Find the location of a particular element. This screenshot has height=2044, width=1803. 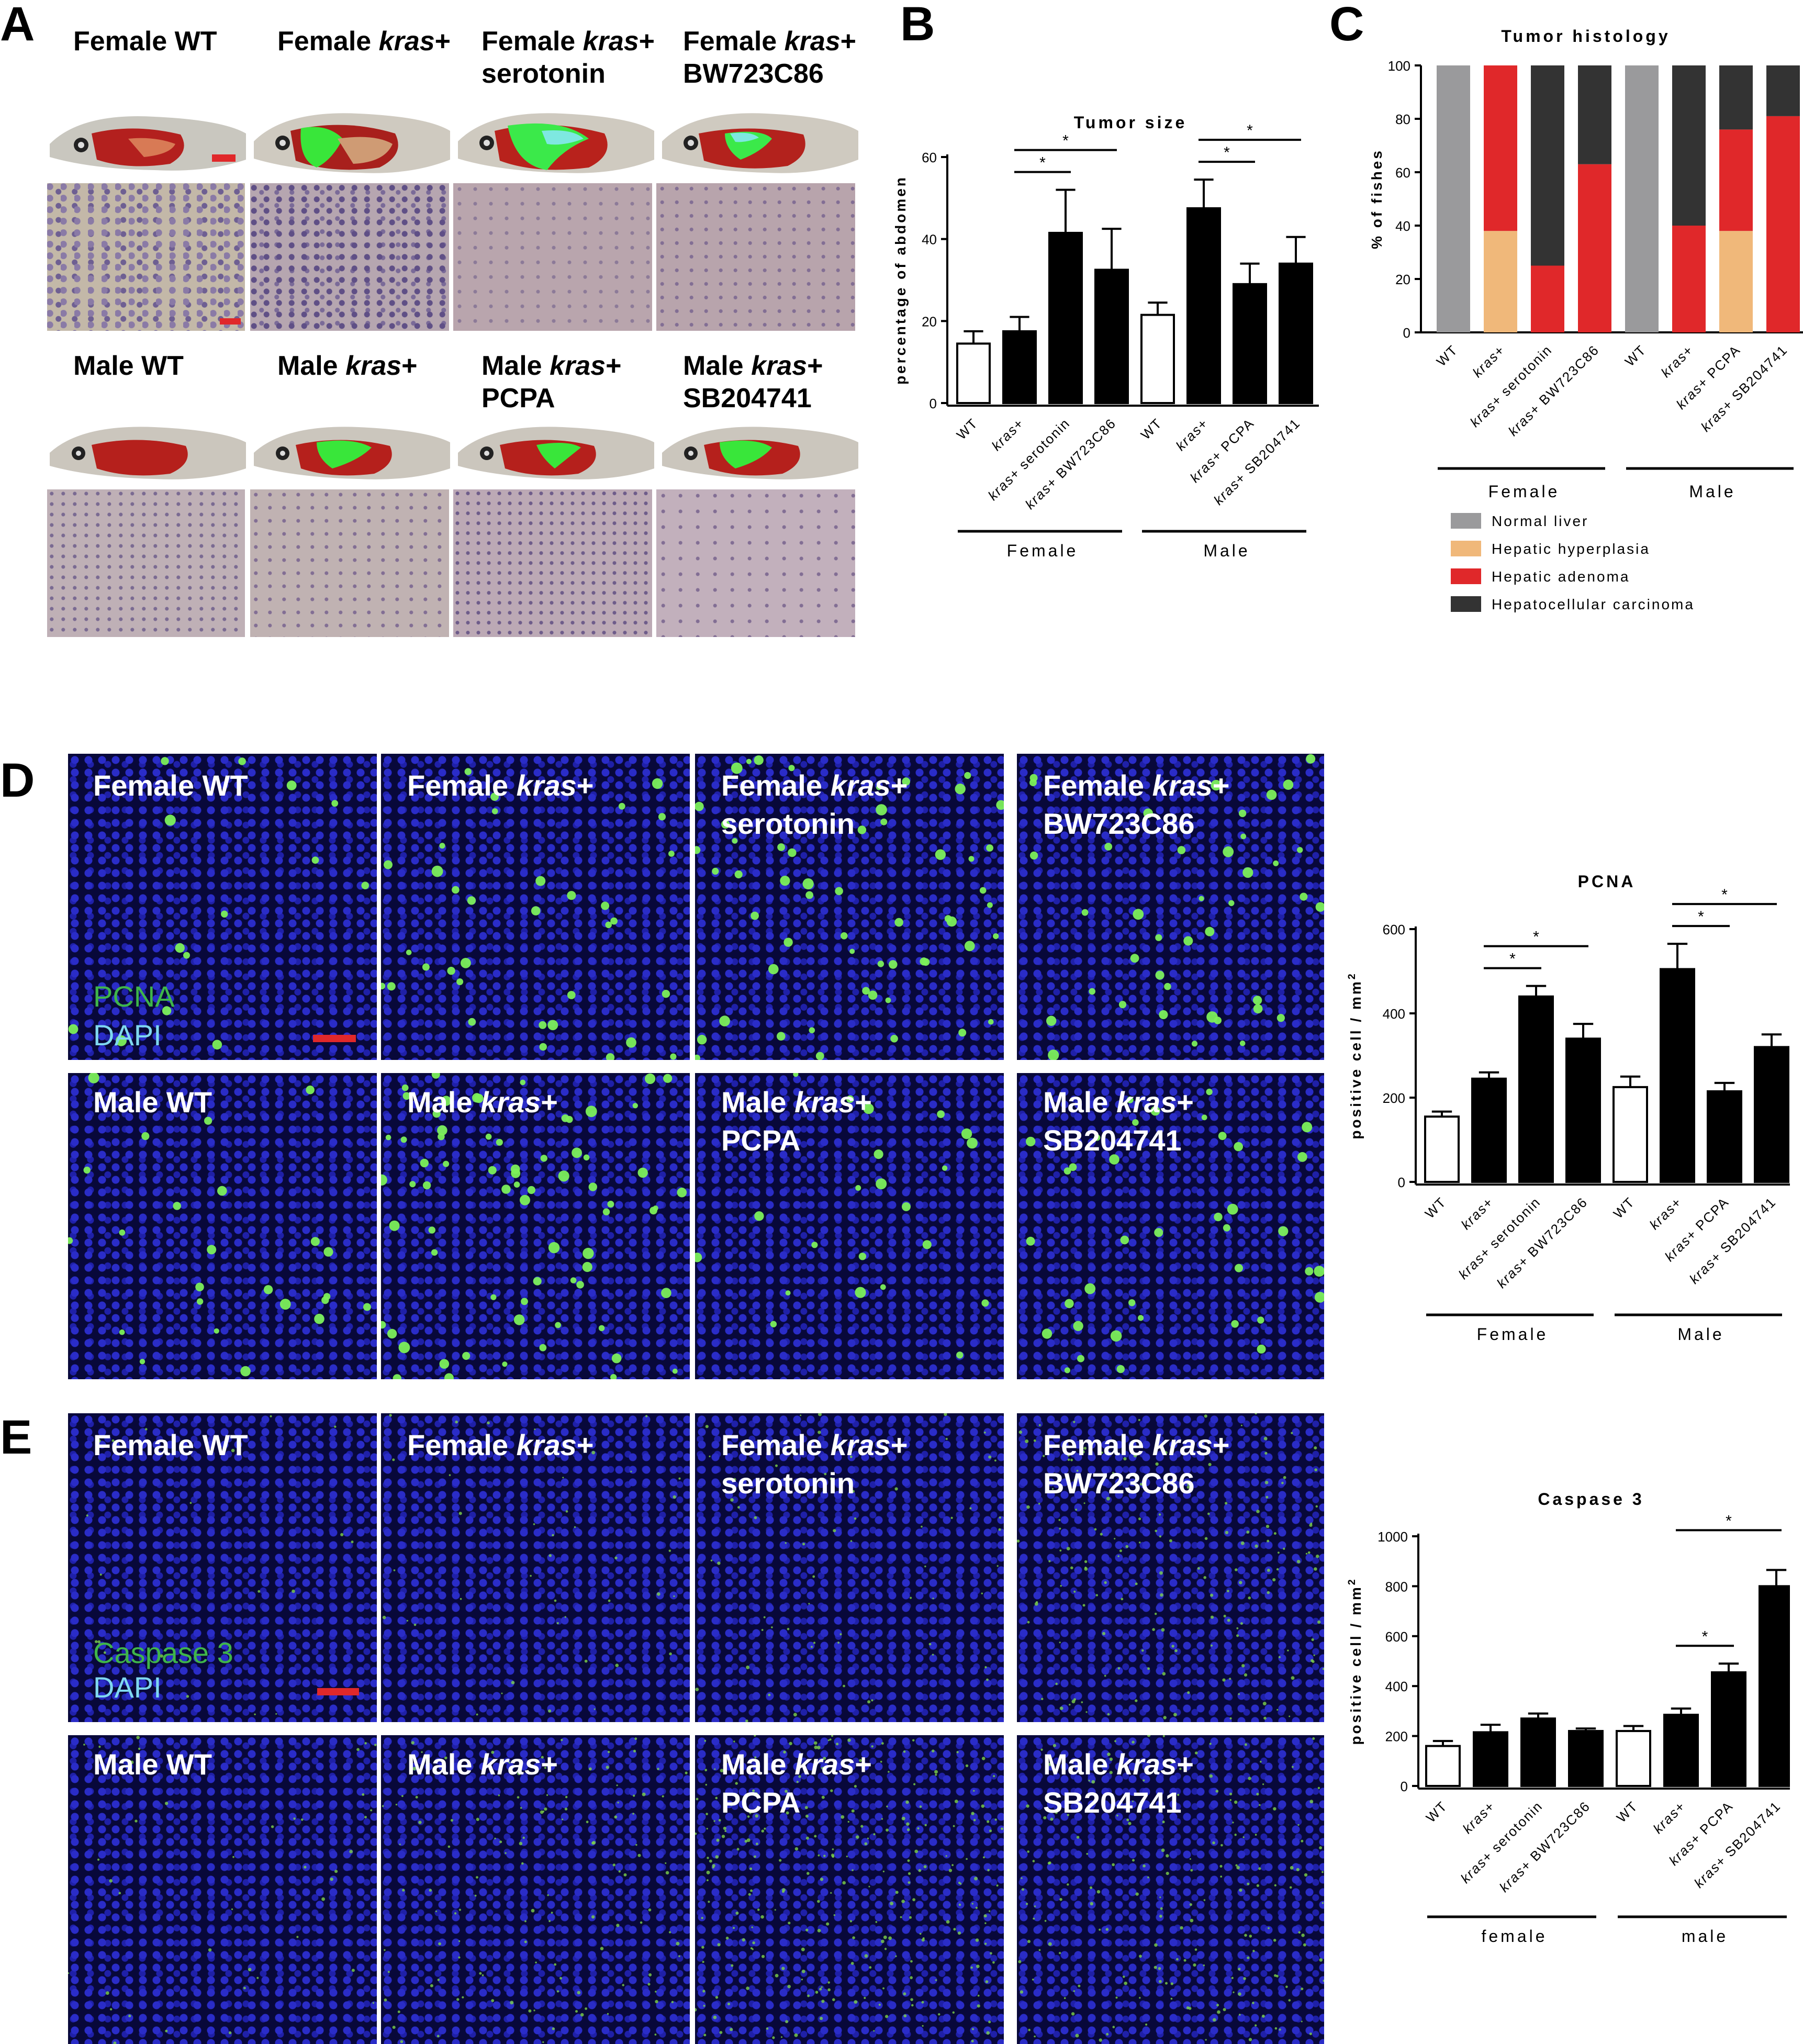

fish-photo-male-kras is located at coordinates (352, 453).